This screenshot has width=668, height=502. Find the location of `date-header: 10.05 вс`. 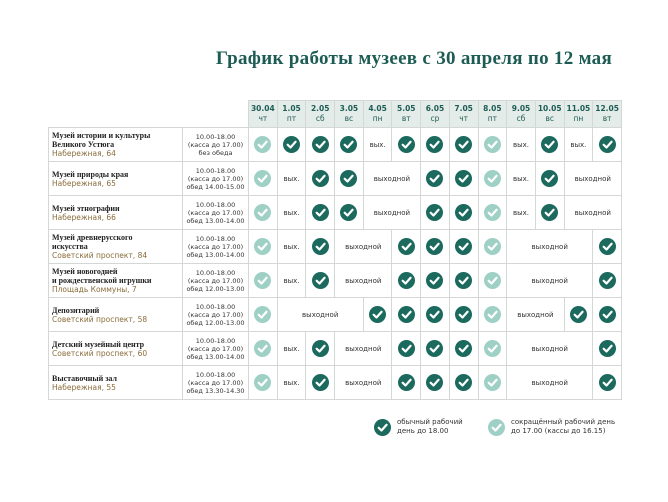

date-header: 10.05 вс is located at coordinates (549, 114).